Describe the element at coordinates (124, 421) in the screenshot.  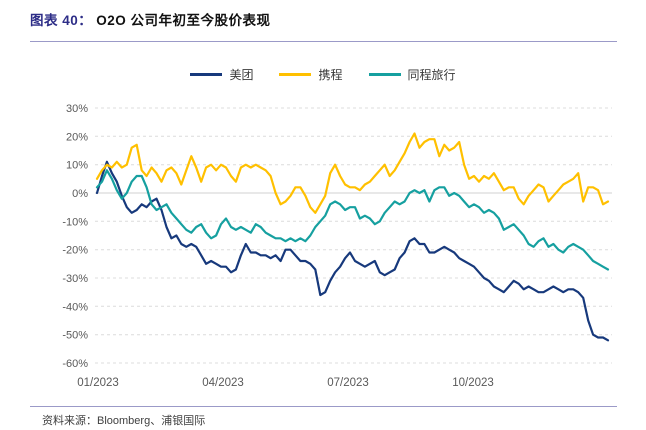
I see `source-note: 资料来源：Bloomberg、浦银国际` at that location.